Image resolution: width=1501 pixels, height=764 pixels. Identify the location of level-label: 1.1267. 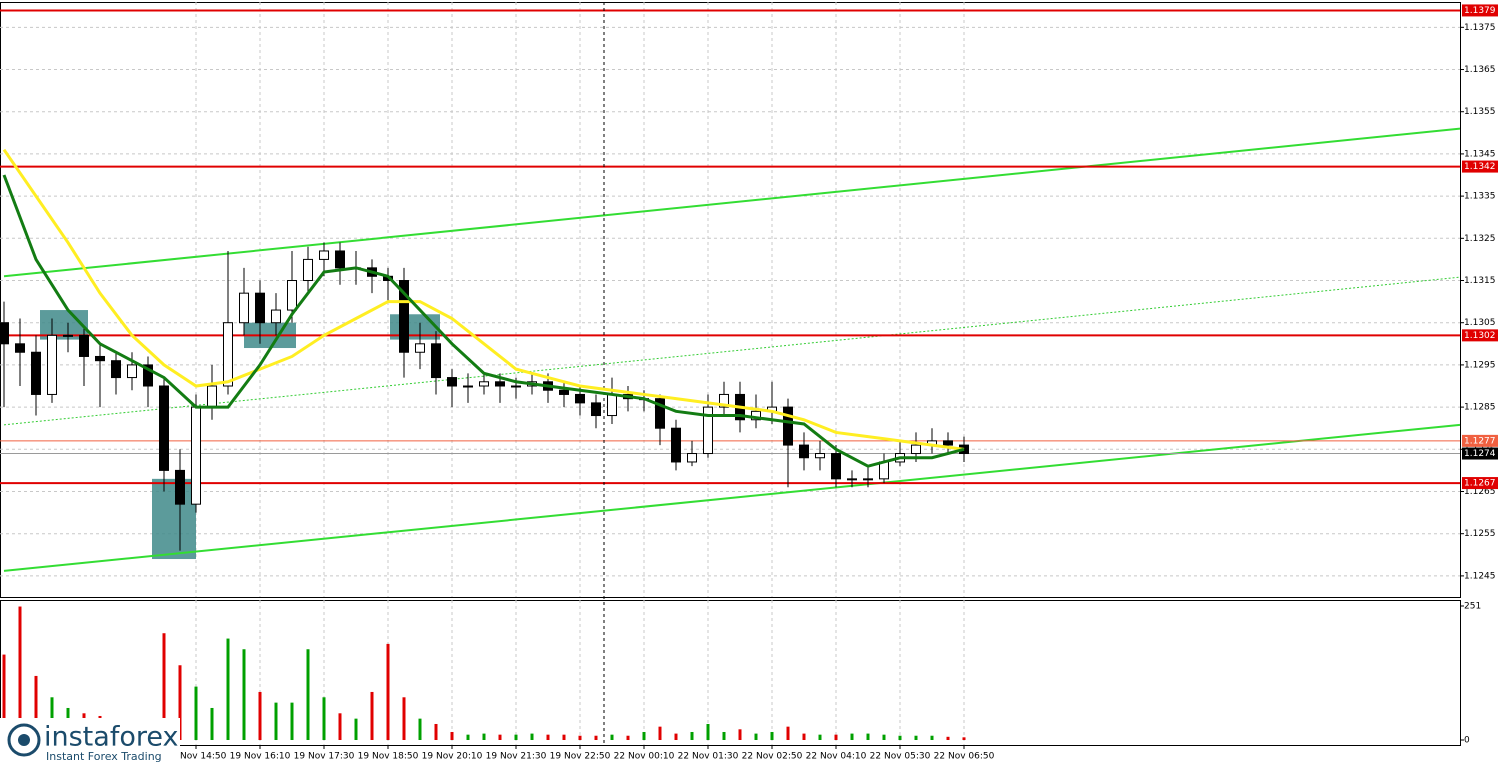
(1480, 483).